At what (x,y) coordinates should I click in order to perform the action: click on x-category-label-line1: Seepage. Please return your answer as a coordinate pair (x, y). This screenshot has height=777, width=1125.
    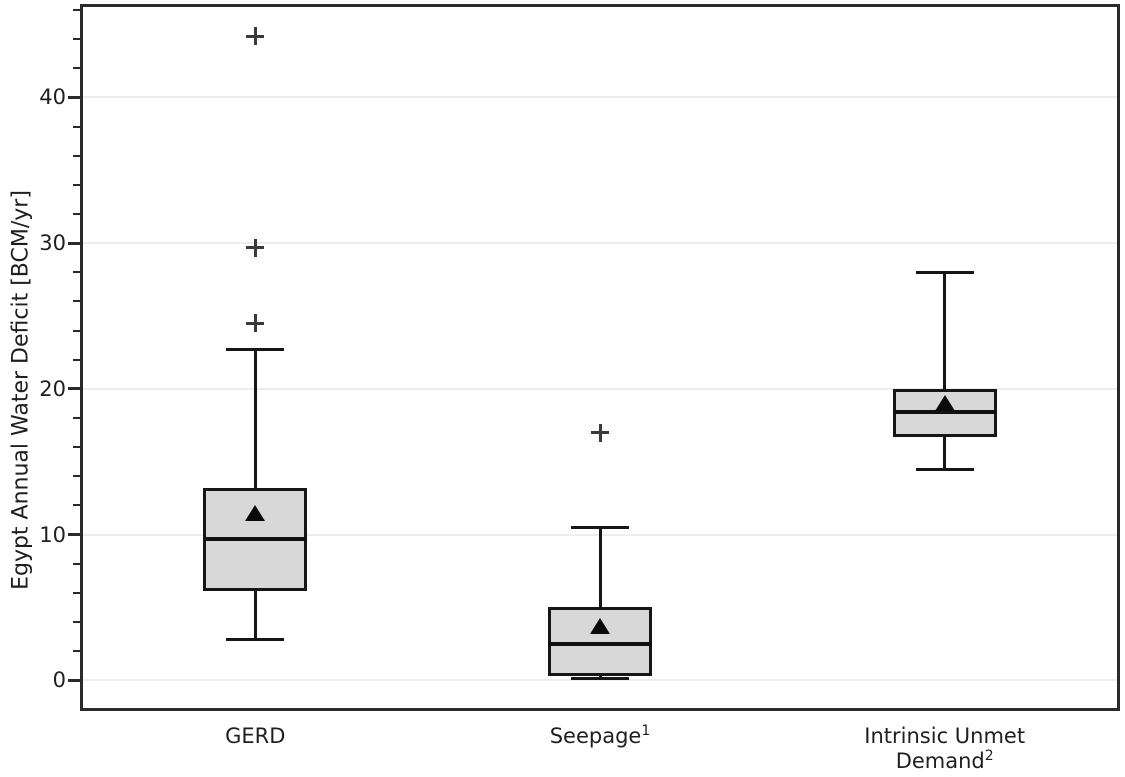
    Looking at the image, I should click on (595, 736).